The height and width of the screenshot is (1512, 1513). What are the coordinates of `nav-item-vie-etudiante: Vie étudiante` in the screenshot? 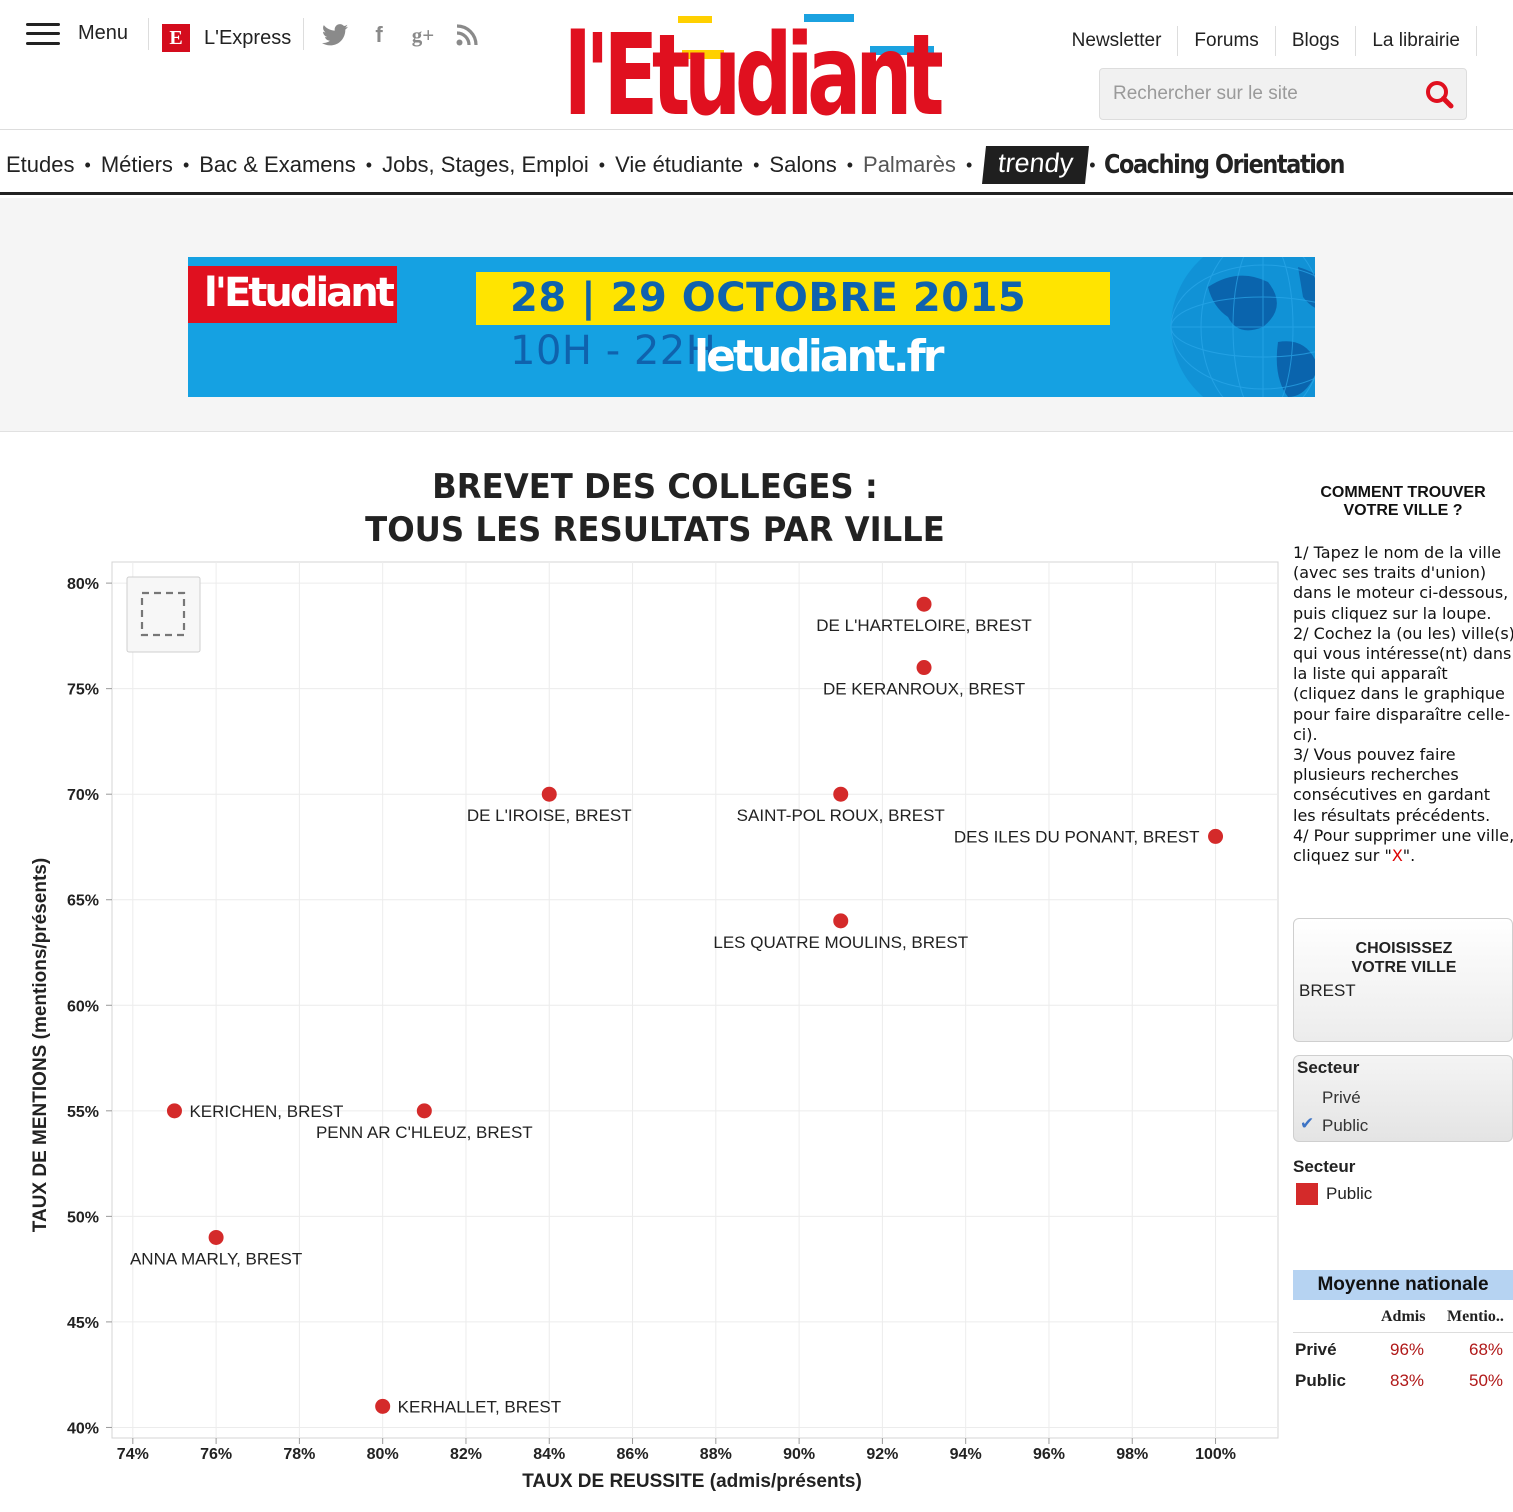 It's located at (679, 164).